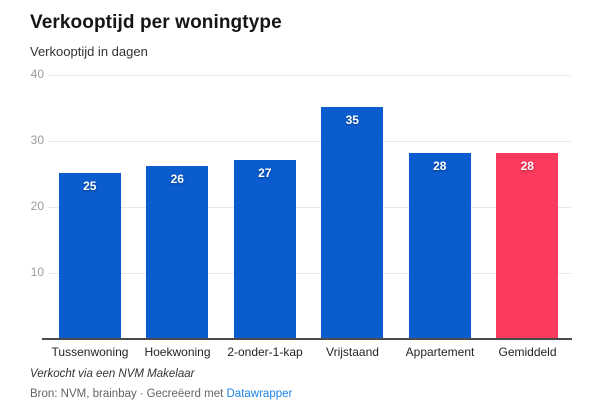 The height and width of the screenshot is (414, 600). Describe the element at coordinates (37, 272) in the screenshot. I see `ytick-label-10: 10` at that location.